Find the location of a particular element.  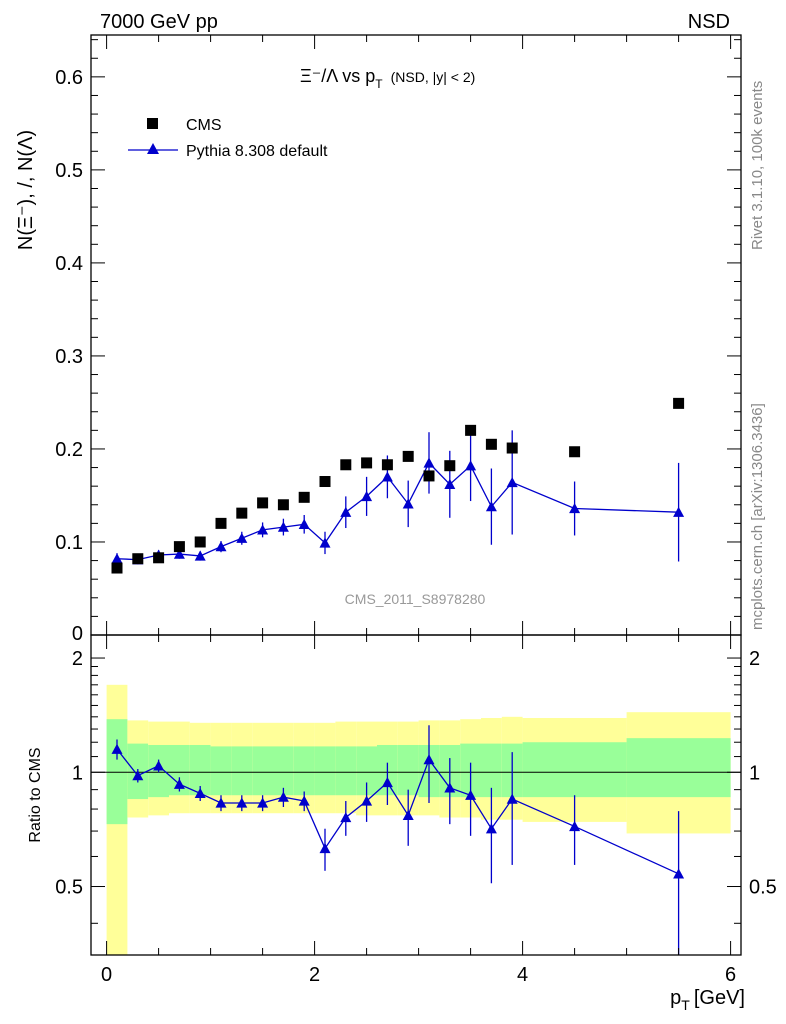

x-tick-label: 4 is located at coordinates (522, 975).